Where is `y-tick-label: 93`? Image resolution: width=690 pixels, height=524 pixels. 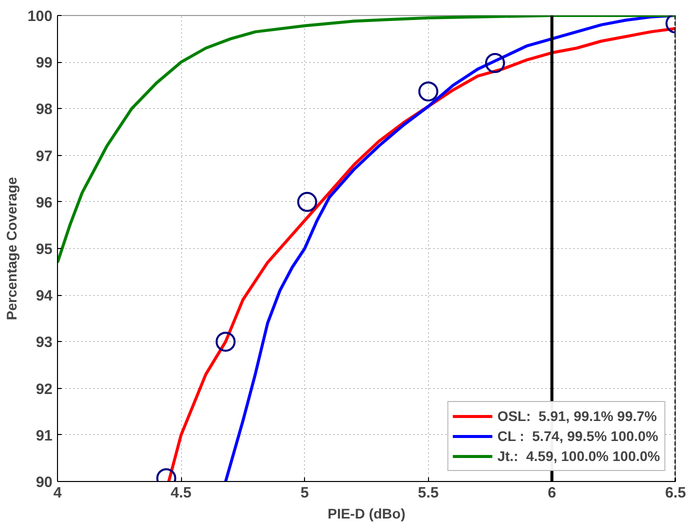 y-tick-label: 93 is located at coordinates (44, 343).